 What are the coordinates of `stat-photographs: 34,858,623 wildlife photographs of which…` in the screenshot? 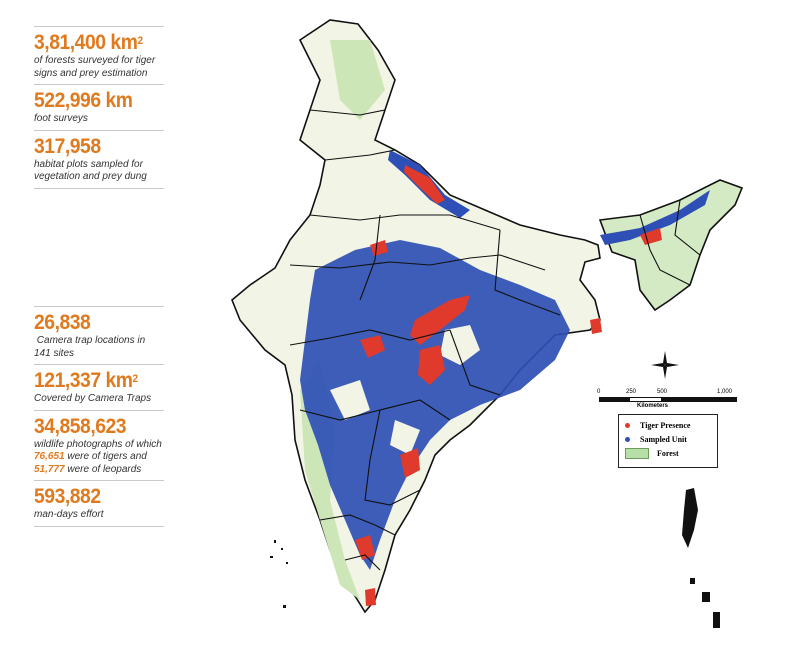 It's located at (99, 445).